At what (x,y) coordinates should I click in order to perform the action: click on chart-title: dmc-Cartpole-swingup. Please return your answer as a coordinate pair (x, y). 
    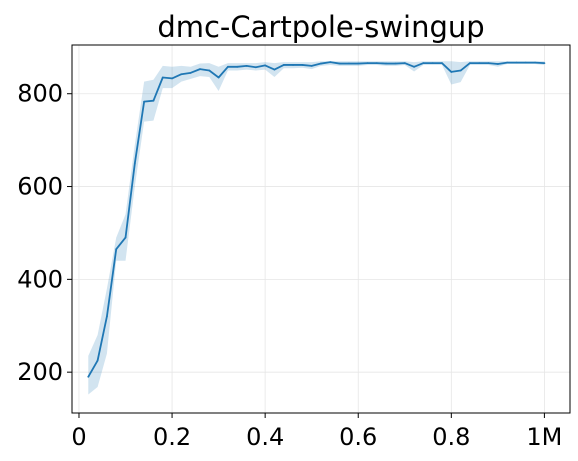
    Looking at the image, I should click on (320, 27).